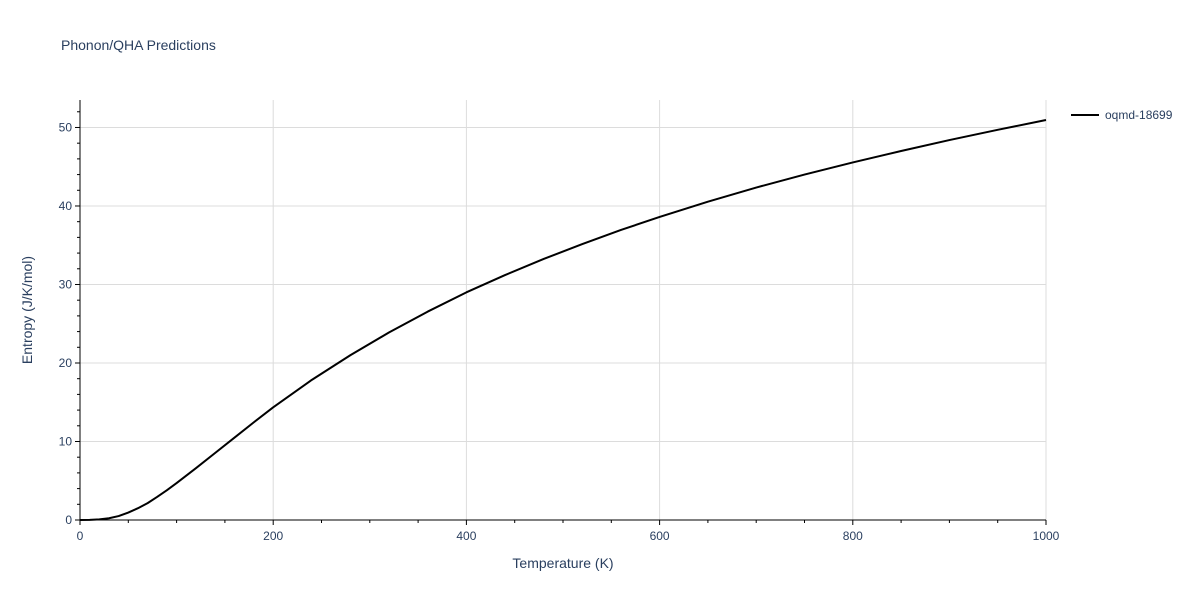  Describe the element at coordinates (66, 206) in the screenshot. I see `y-tick-label: 40` at that location.